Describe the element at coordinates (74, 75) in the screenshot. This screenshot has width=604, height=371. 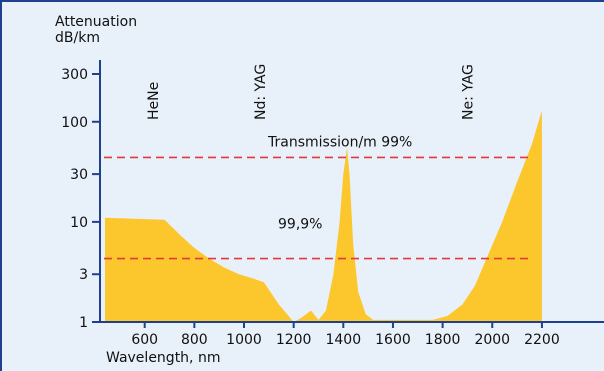
I see `y-tick-label: 300` at that location.